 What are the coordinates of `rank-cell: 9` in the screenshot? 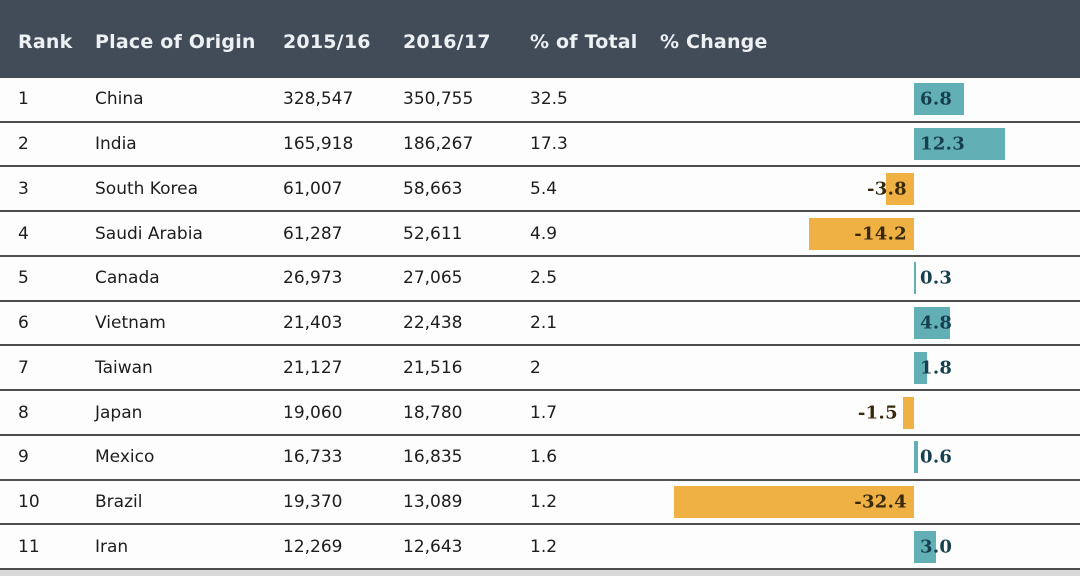 It's located at (23, 457).